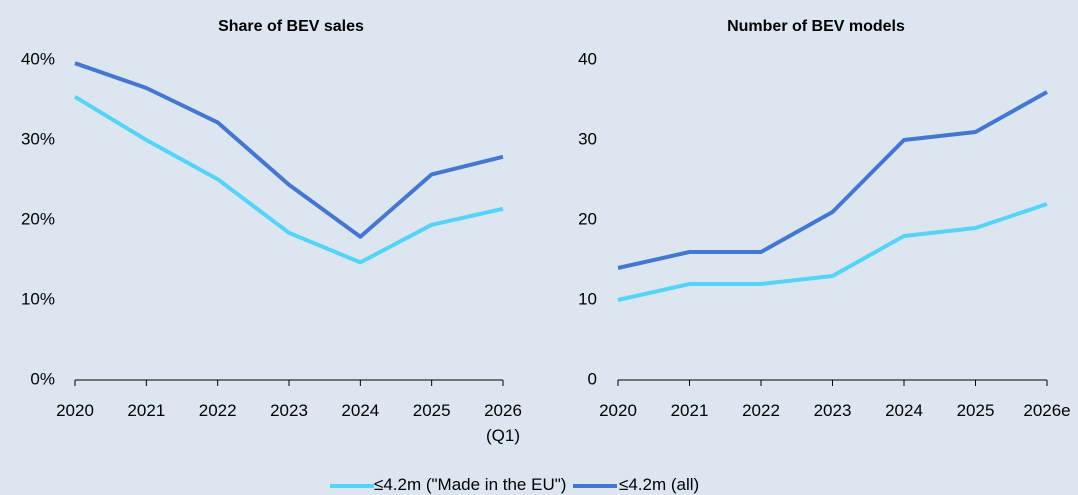 The width and height of the screenshot is (1078, 495). What do you see at coordinates (587, 58) in the screenshot?
I see `y-tick-label: 40` at bounding box center [587, 58].